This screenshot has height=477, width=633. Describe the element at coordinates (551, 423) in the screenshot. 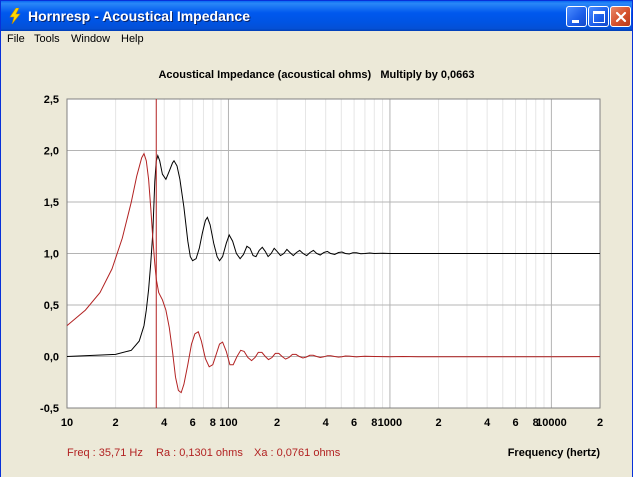

I see `x-tick-label: 10000` at that location.